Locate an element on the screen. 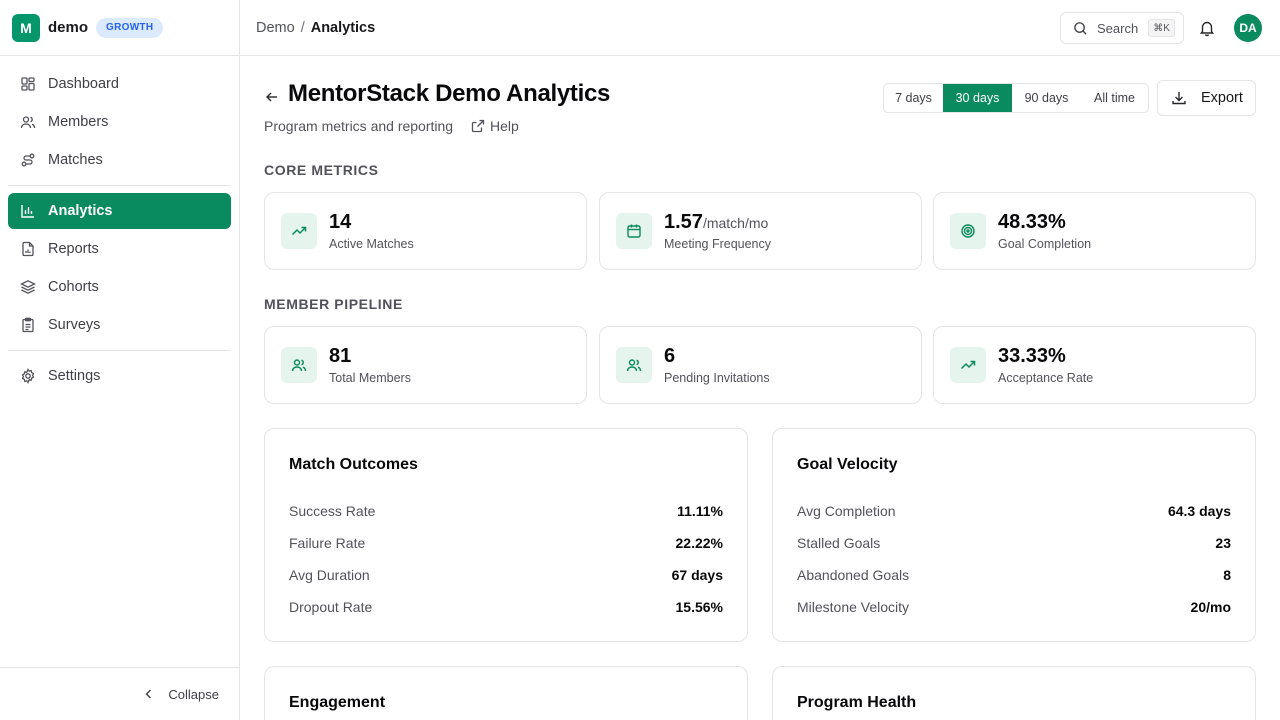 Image resolution: width=1280 pixels, height=720 pixels. brand-logo: M is located at coordinates (26, 27).